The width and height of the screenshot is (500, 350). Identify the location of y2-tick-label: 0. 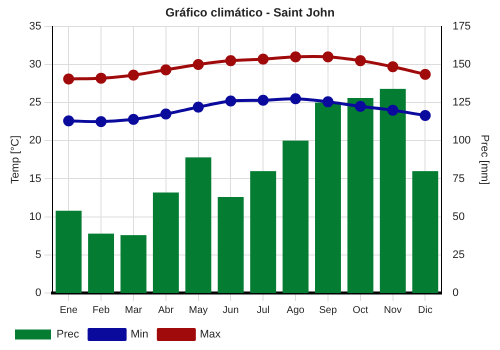
(455, 293).